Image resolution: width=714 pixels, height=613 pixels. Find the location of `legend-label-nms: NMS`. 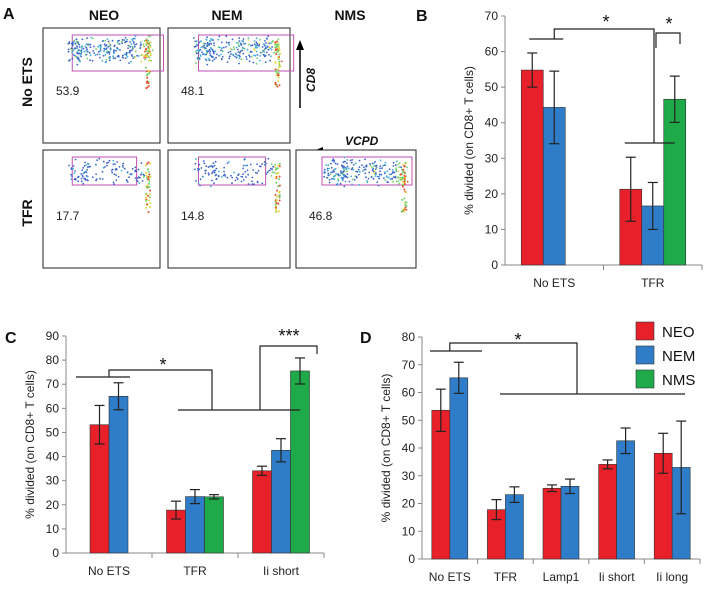

legend-label-nms: NMS is located at coordinates (678, 380).